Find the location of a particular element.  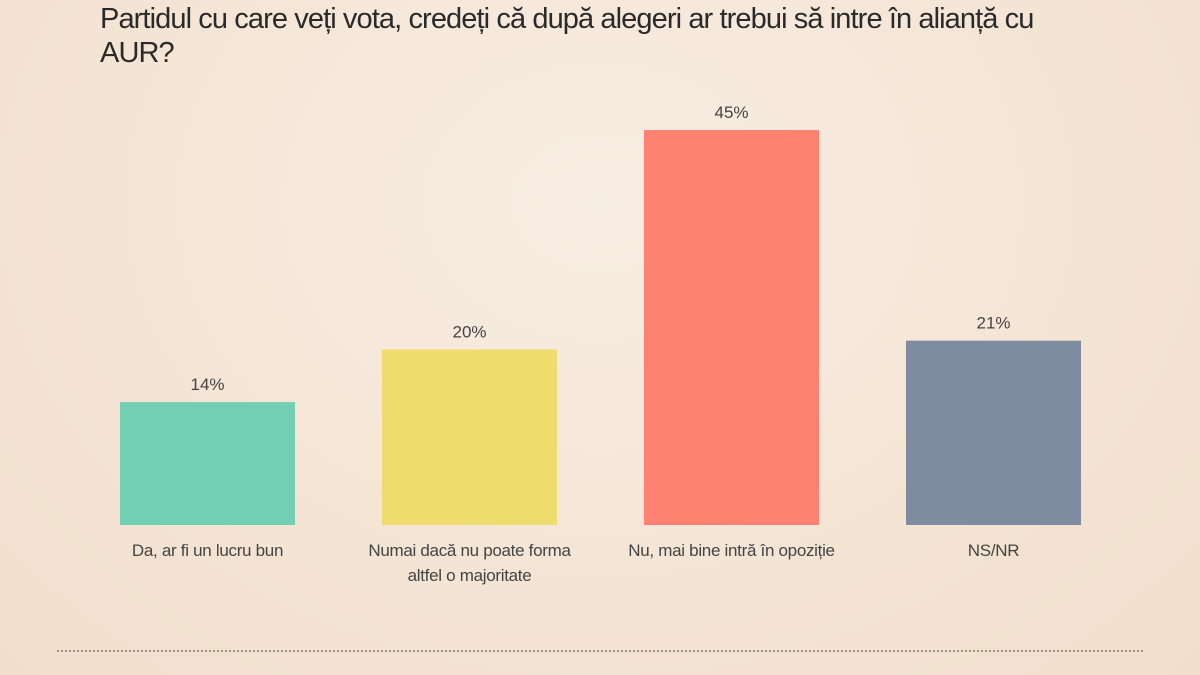

category-label: NS/NR is located at coordinates (993, 550).